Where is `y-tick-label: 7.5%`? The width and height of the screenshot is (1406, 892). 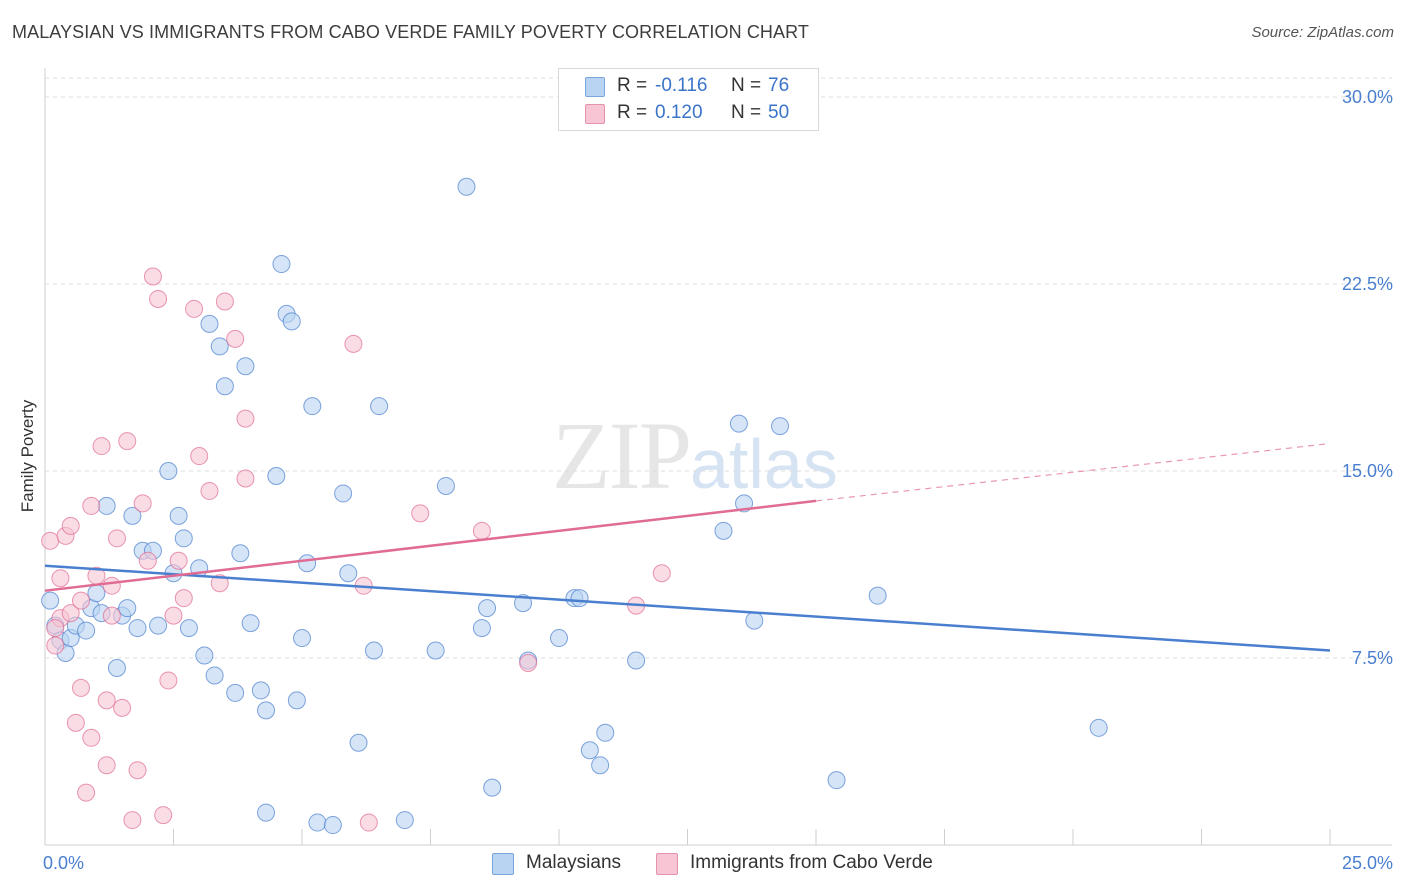
y-tick-label: 7.5% is located at coordinates (1372, 658).